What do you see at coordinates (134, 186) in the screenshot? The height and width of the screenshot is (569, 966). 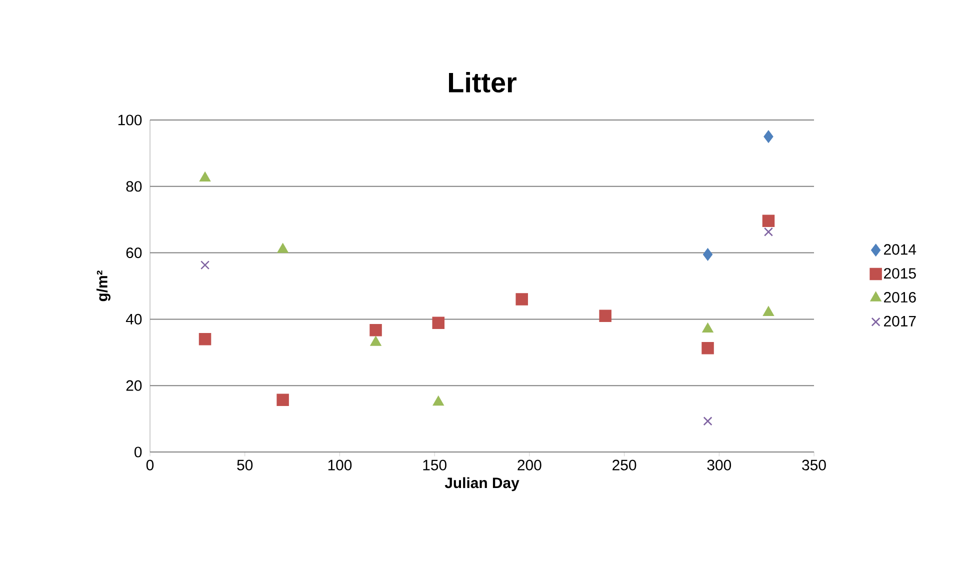 I see `y-tick-label: 80` at bounding box center [134, 186].